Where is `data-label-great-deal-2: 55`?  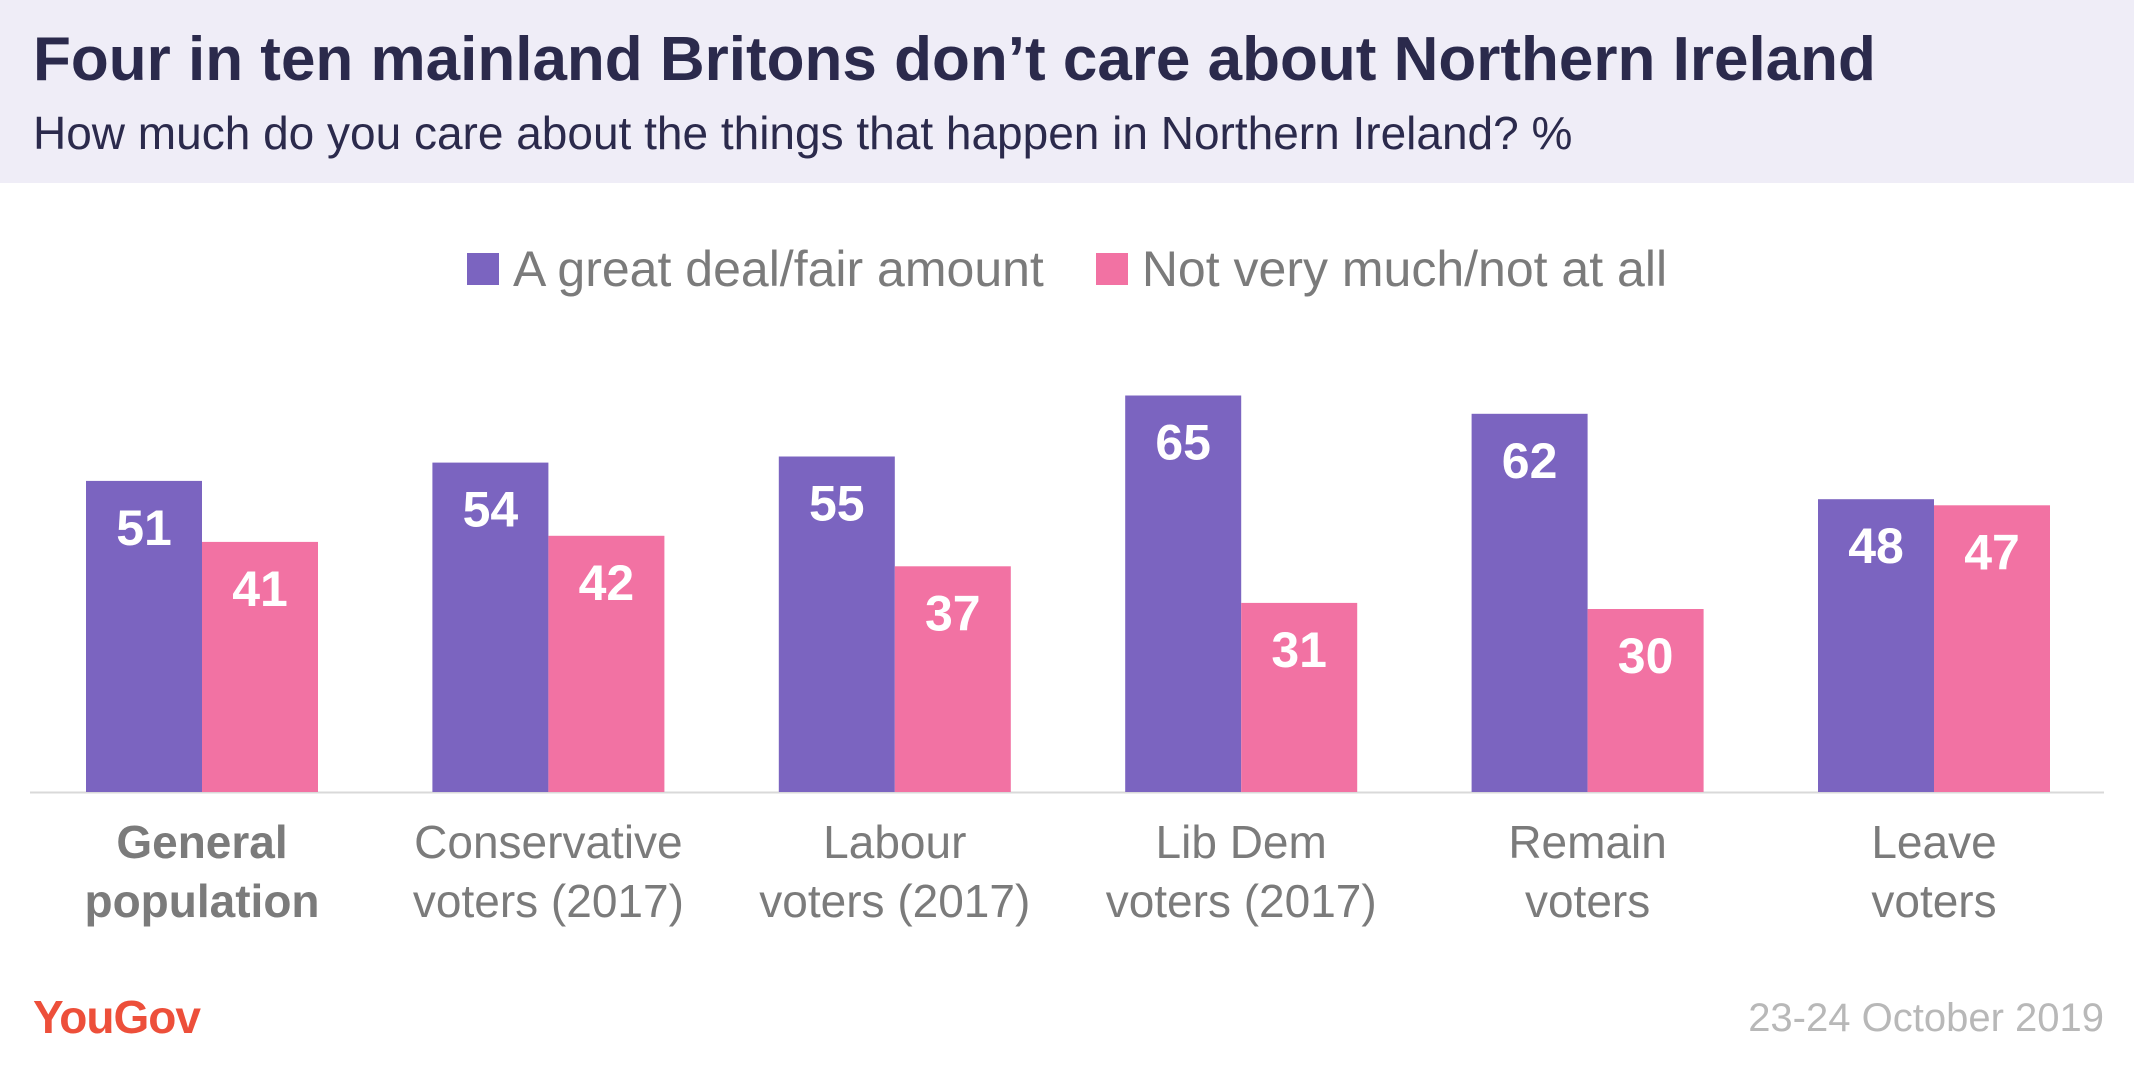 data-label-great-deal-2: 55 is located at coordinates (837, 504).